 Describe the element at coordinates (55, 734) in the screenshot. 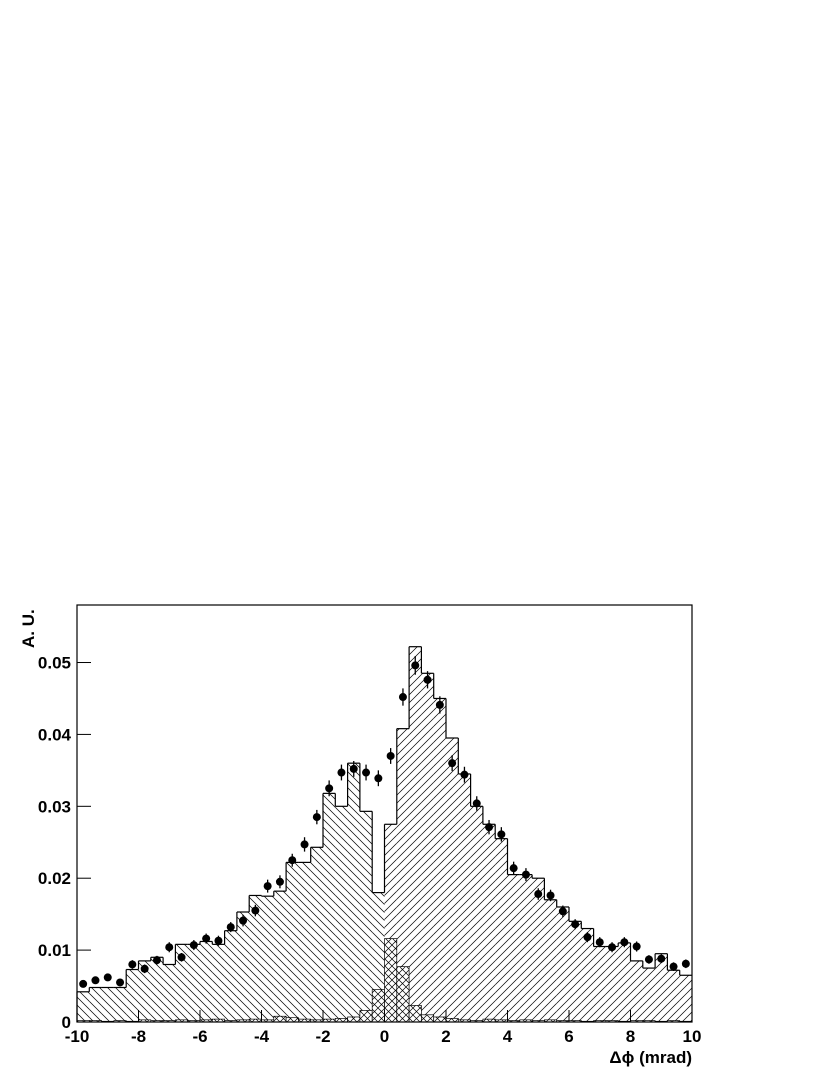

I see `y-tick-label: 0.04` at that location.